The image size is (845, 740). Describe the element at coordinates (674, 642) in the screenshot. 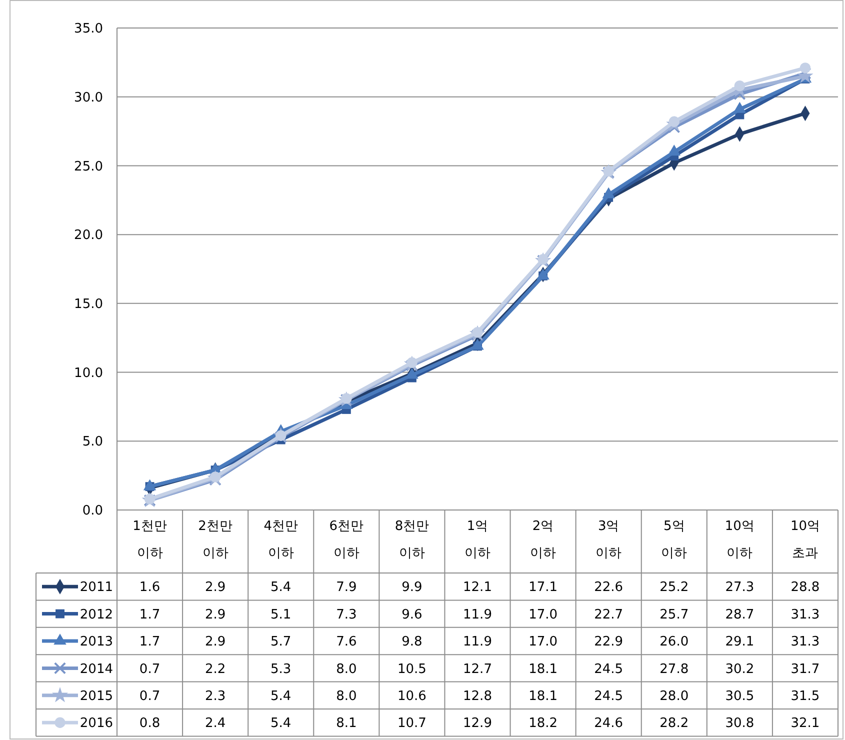

I see `data-label: 26.0` at that location.